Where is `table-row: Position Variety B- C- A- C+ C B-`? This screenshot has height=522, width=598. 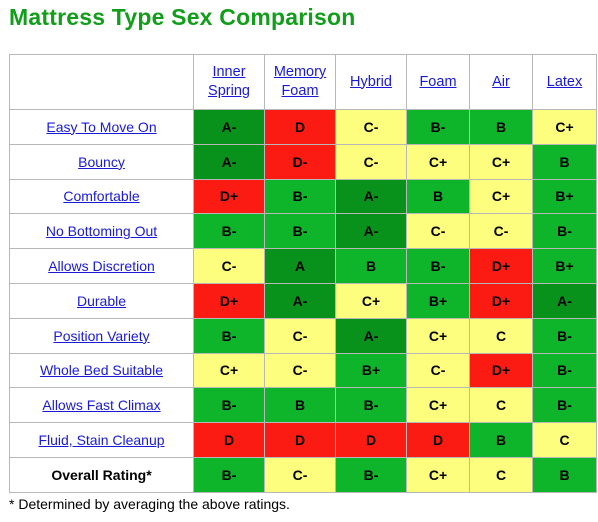 table-row: Position Variety B- C- A- C+ C B- is located at coordinates (303, 335).